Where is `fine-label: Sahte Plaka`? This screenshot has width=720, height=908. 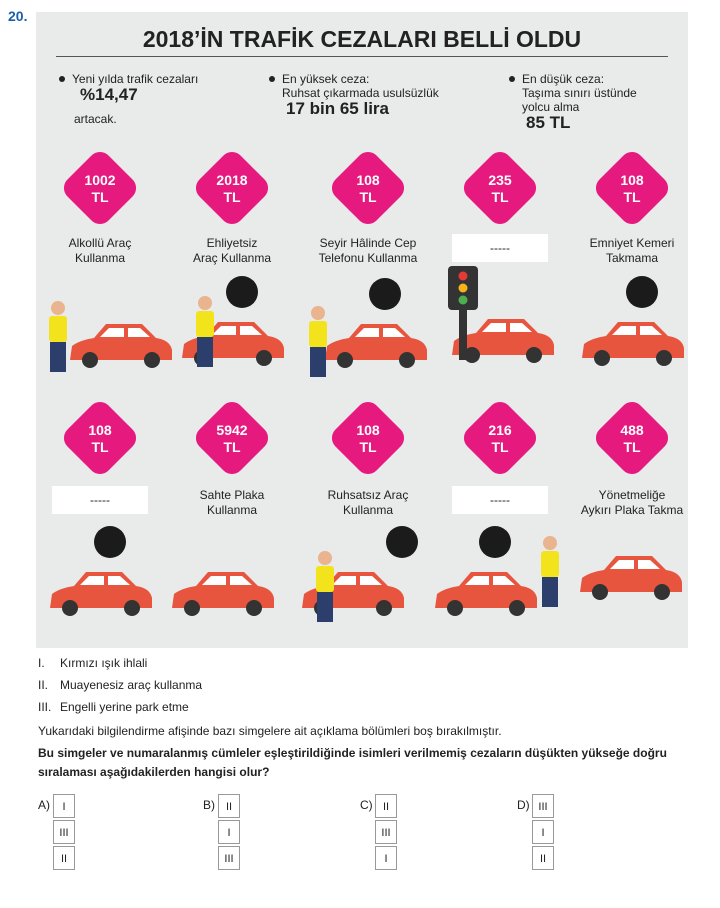 fine-label: Sahte Plaka is located at coordinates (232, 495).